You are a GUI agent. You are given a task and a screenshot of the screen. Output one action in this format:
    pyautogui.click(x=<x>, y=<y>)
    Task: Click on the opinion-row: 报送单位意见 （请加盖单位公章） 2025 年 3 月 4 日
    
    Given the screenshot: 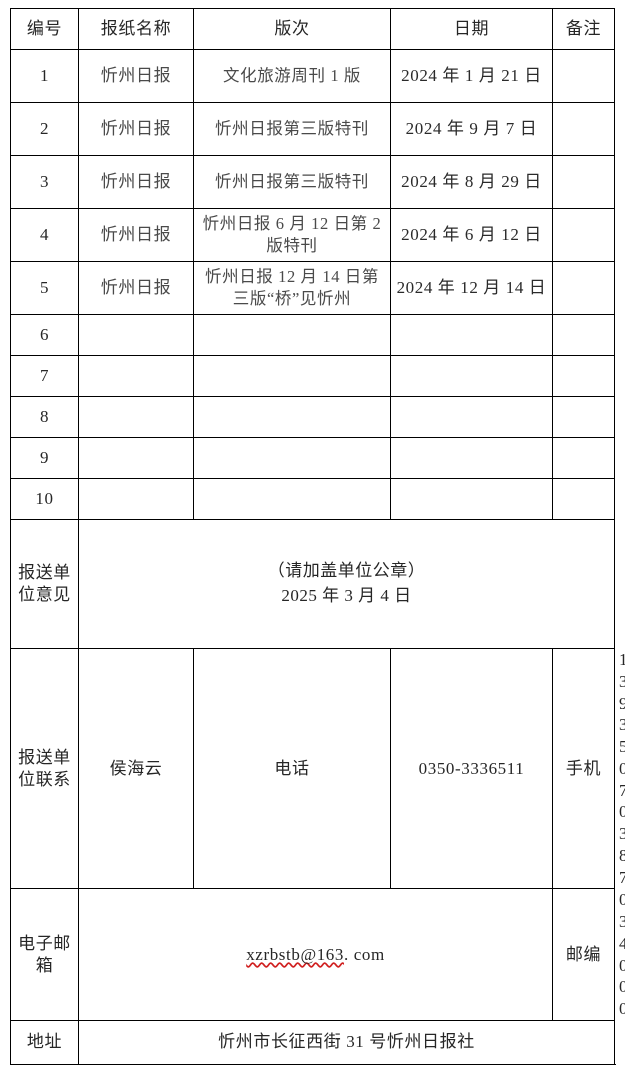 What is the action you would take?
    pyautogui.click(x=312, y=584)
    